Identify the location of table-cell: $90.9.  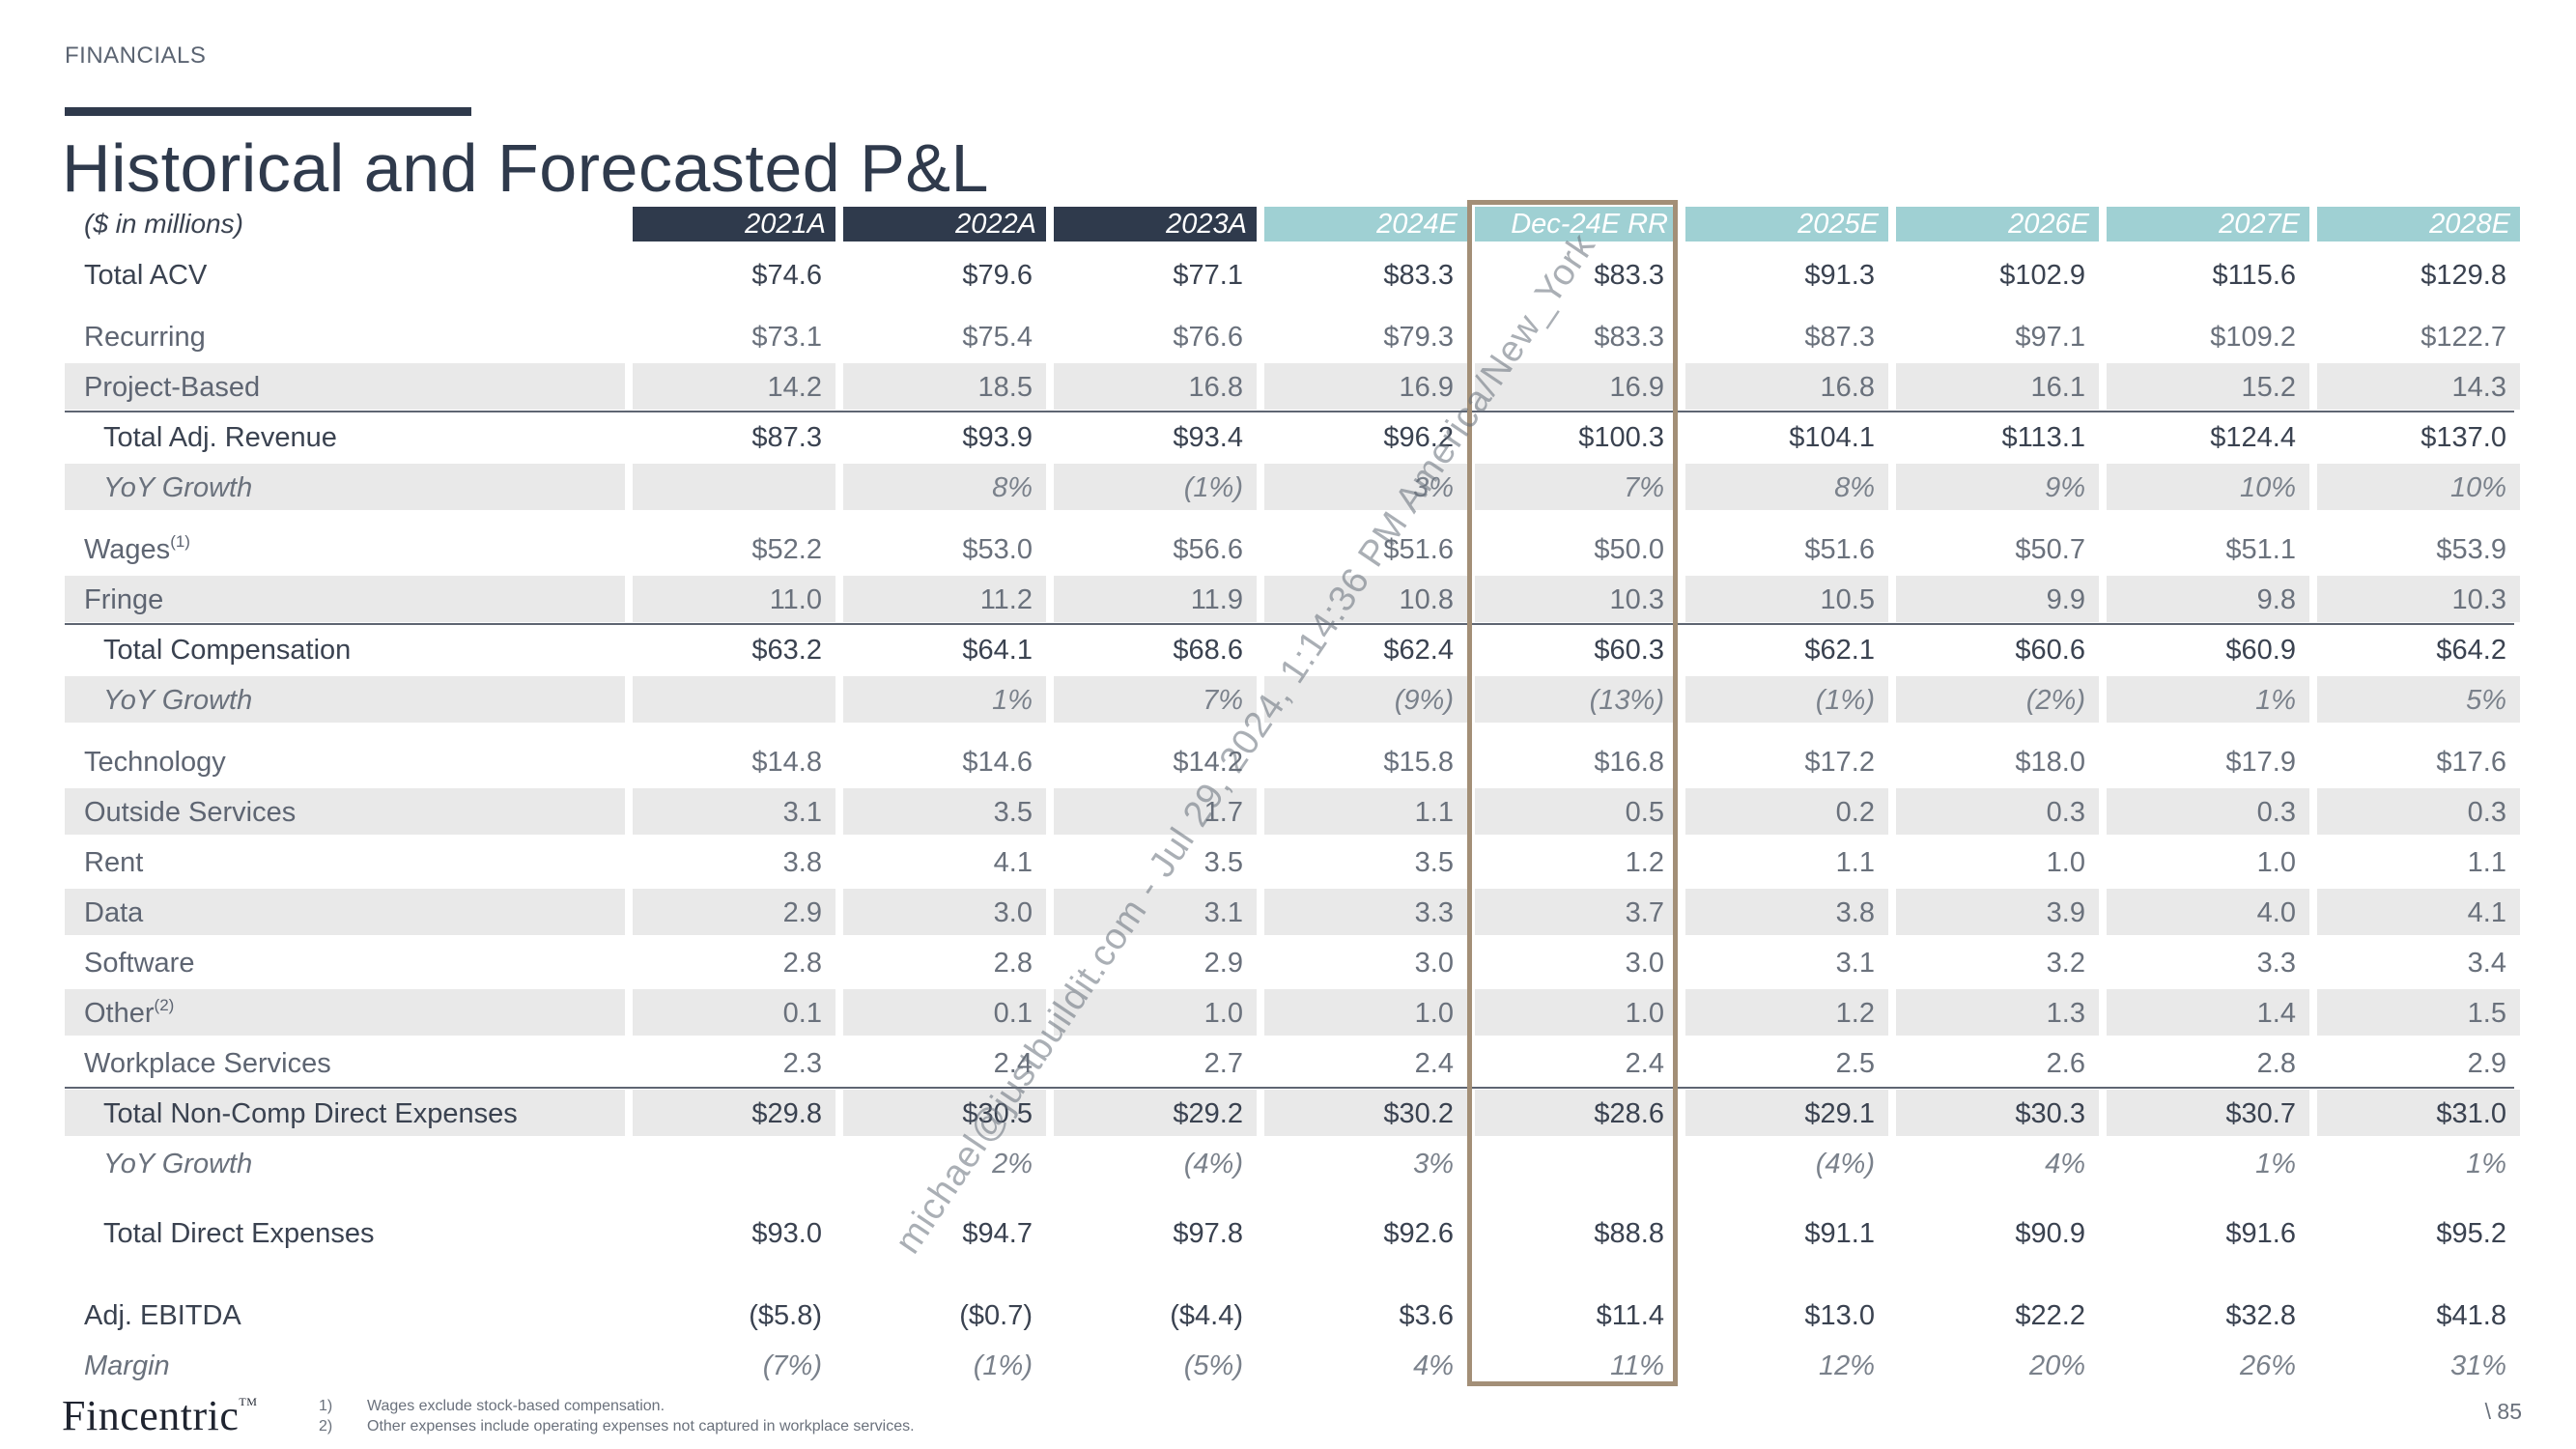
(2050, 1233).